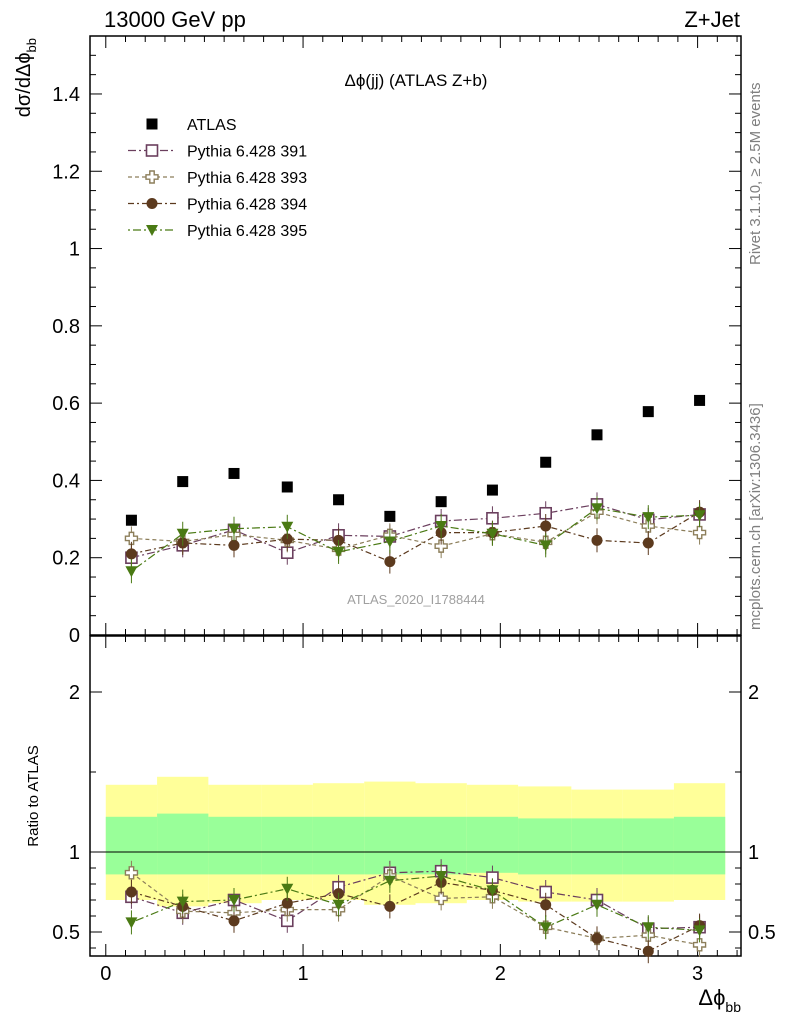 Image resolution: width=786 pixels, height=1029 pixels. Describe the element at coordinates (755, 516) in the screenshot. I see `mcplots-label: mcplots.cern.ch [arXiv:1306.3436]` at that location.